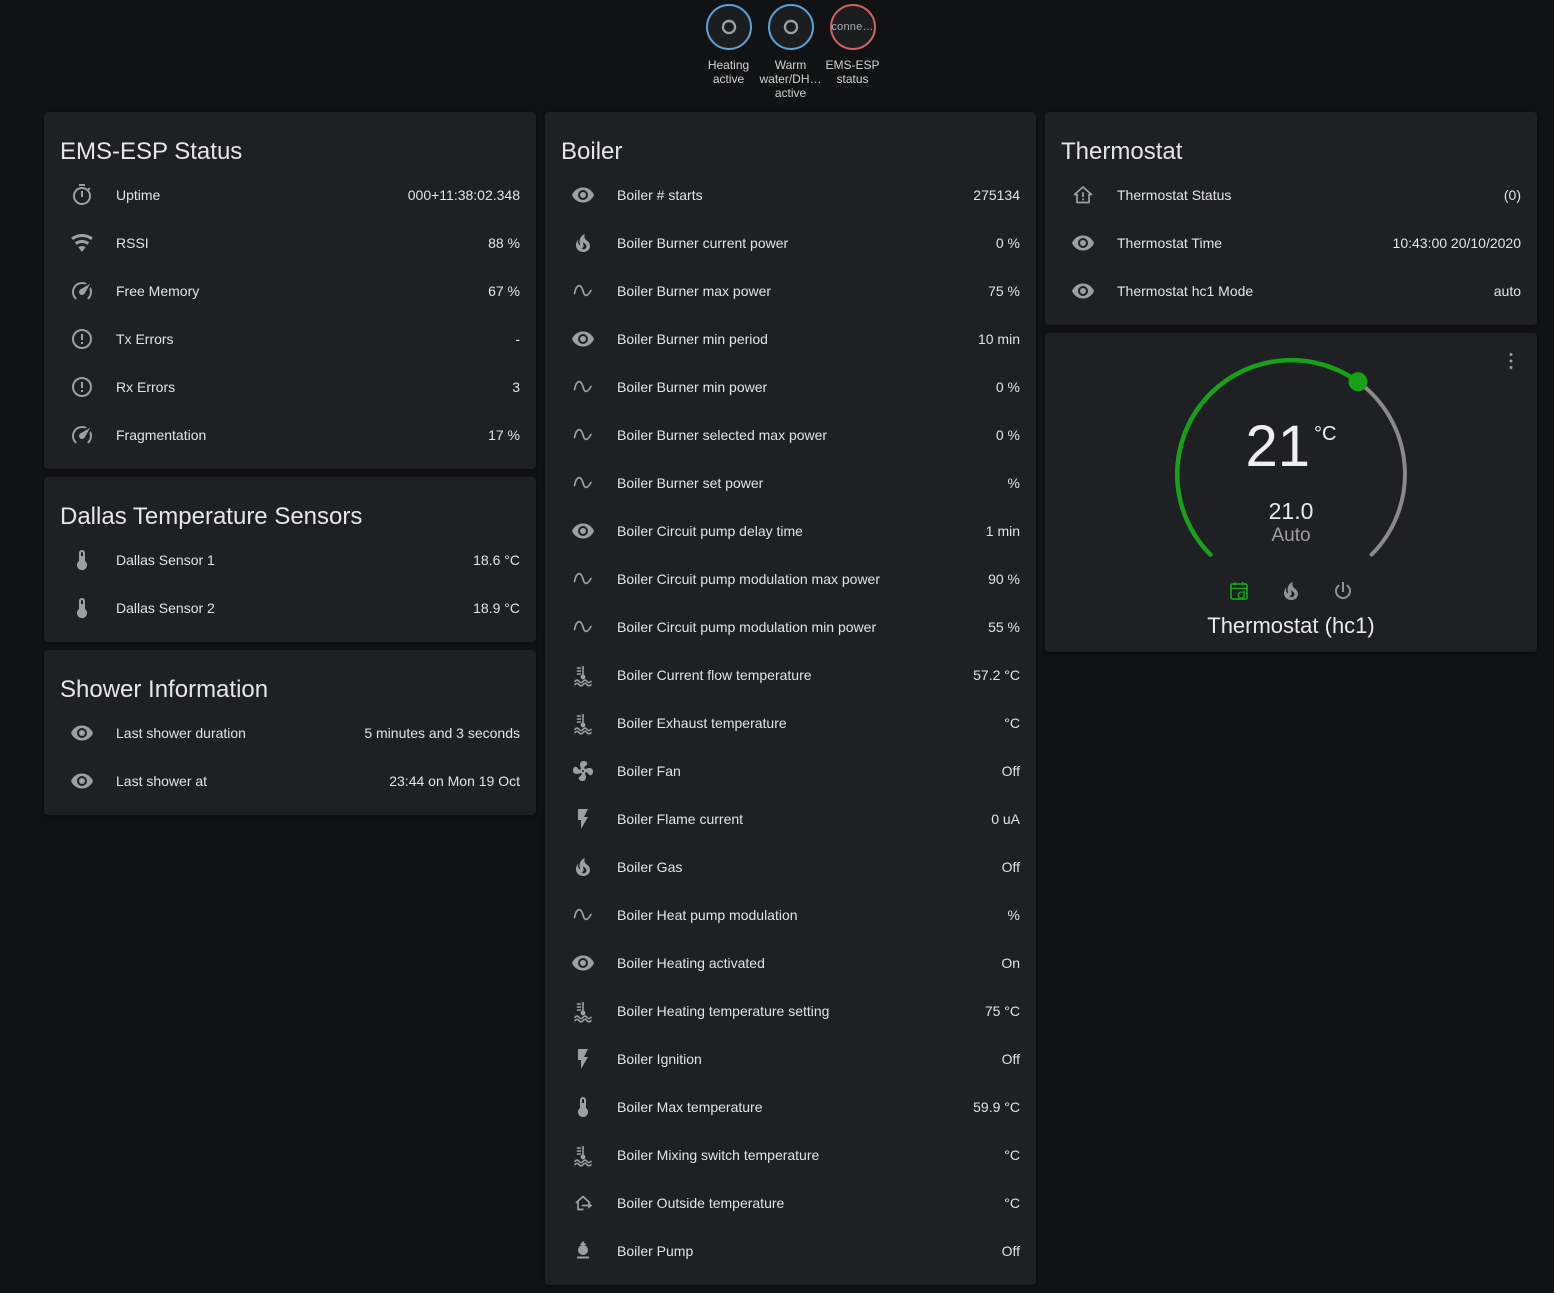 The image size is (1554, 1293). What do you see at coordinates (504, 435) in the screenshot?
I see `entity-value: 17 %` at bounding box center [504, 435].